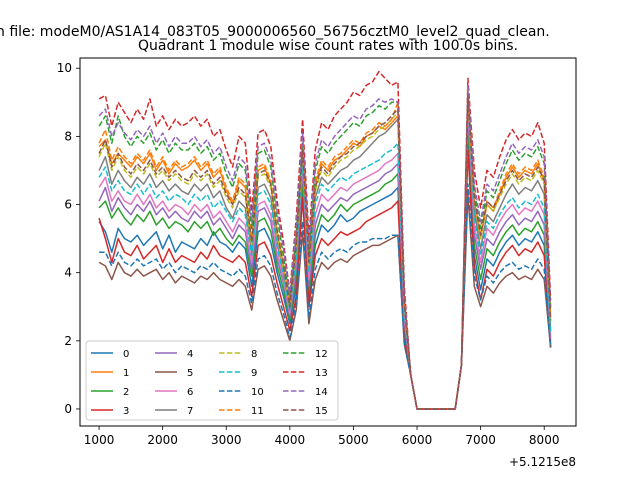 The width and height of the screenshot is (640, 484). I want to click on legend-label-6: 6, so click(190, 392).